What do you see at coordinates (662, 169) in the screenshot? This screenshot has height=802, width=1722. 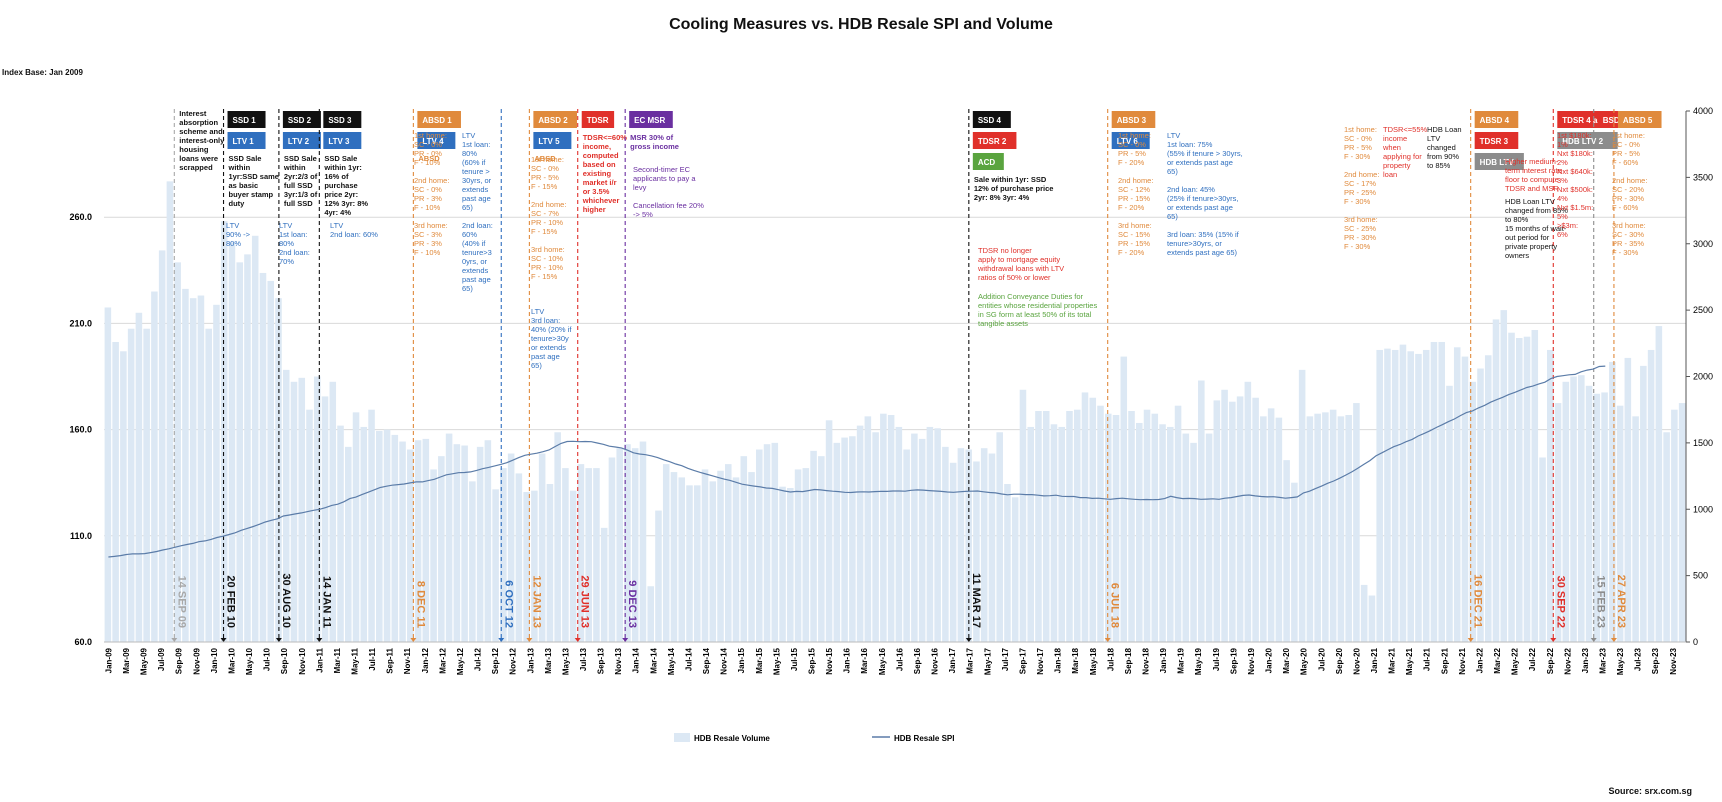 I see `event-note-line: Second-timer EC` at bounding box center [662, 169].